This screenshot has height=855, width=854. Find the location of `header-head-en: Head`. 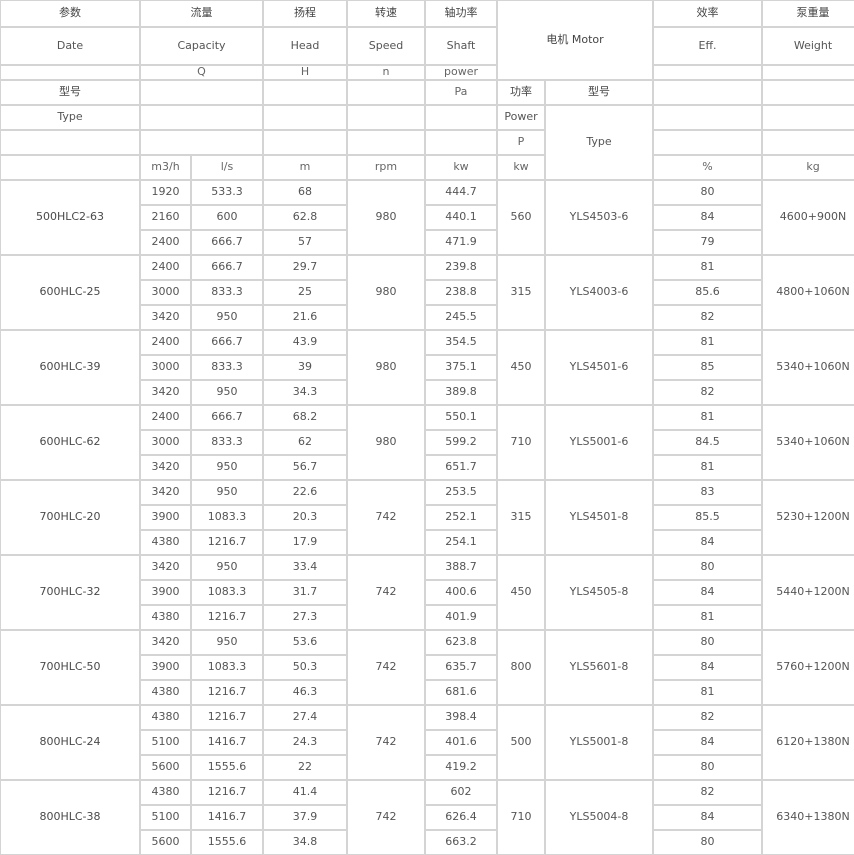

header-head-en: Head is located at coordinates (305, 46).